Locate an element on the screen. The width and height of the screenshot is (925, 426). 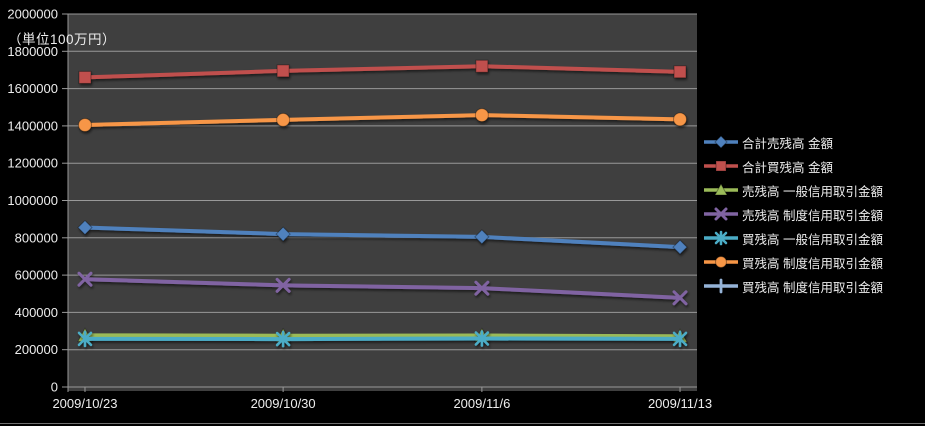
chart-bottom-border is located at coordinates (462, 423).